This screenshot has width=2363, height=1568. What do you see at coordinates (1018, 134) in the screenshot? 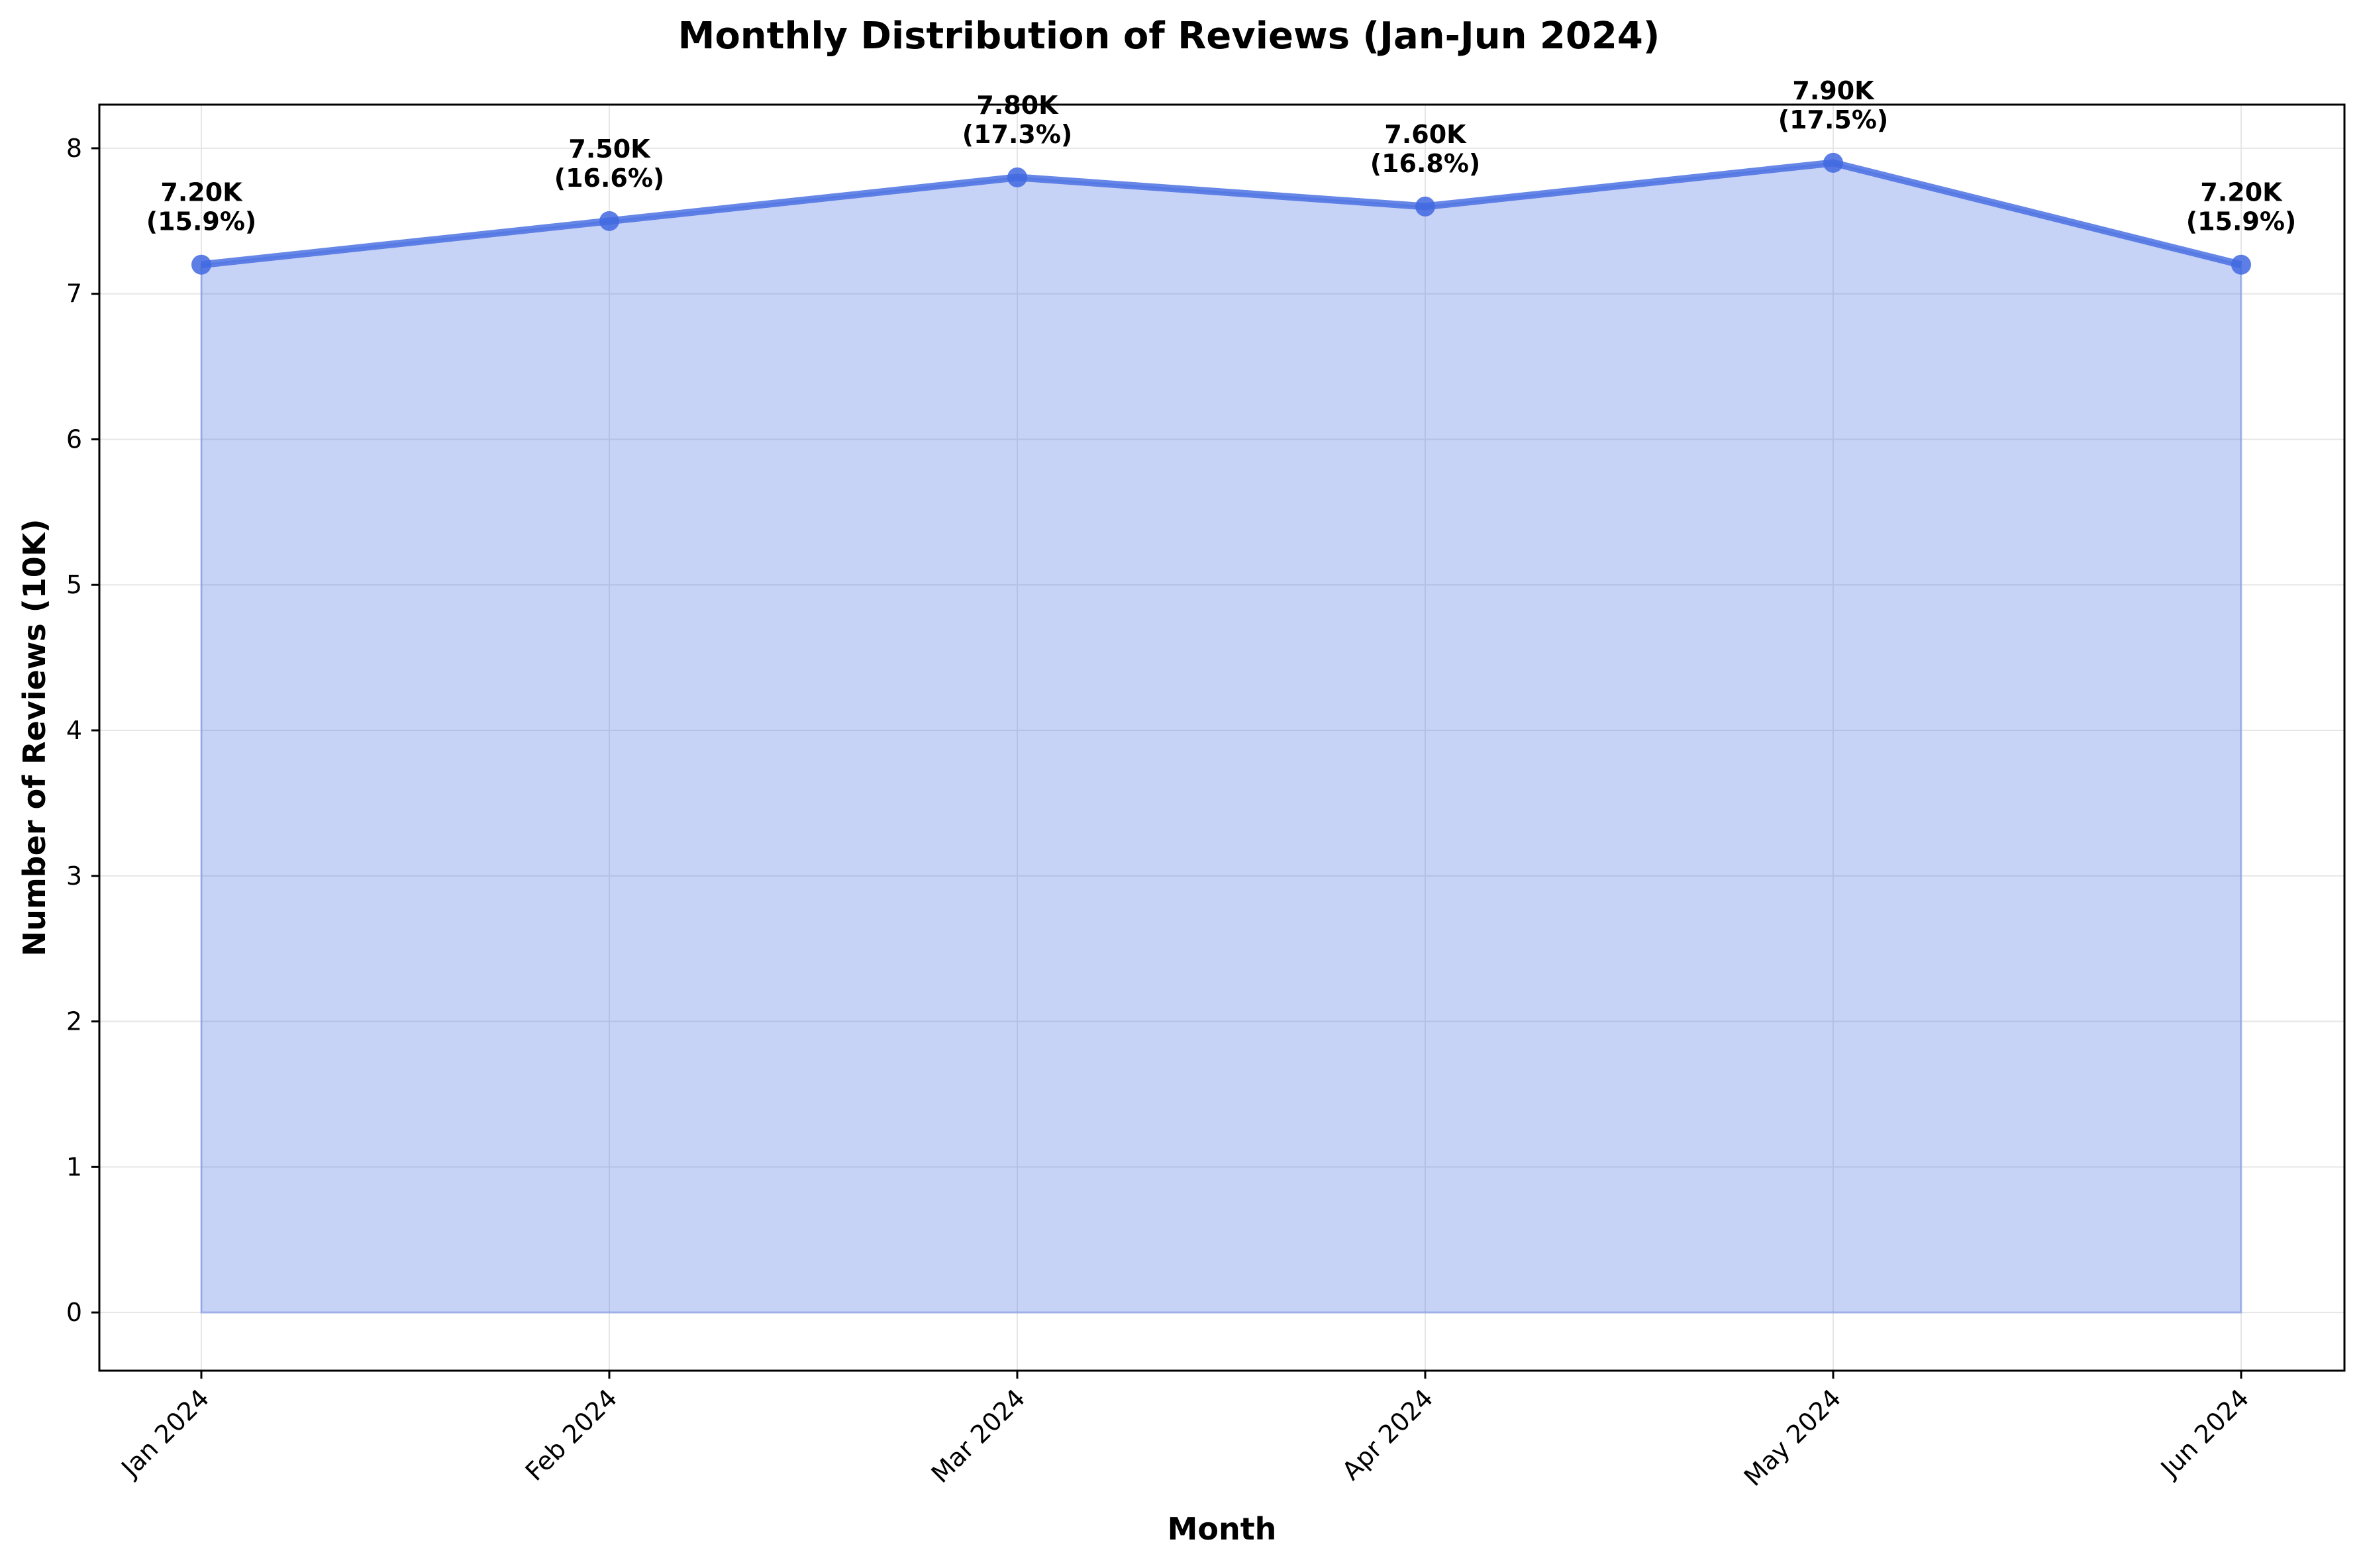
I see `data-percent-label: (17.3%)` at bounding box center [1018, 134].